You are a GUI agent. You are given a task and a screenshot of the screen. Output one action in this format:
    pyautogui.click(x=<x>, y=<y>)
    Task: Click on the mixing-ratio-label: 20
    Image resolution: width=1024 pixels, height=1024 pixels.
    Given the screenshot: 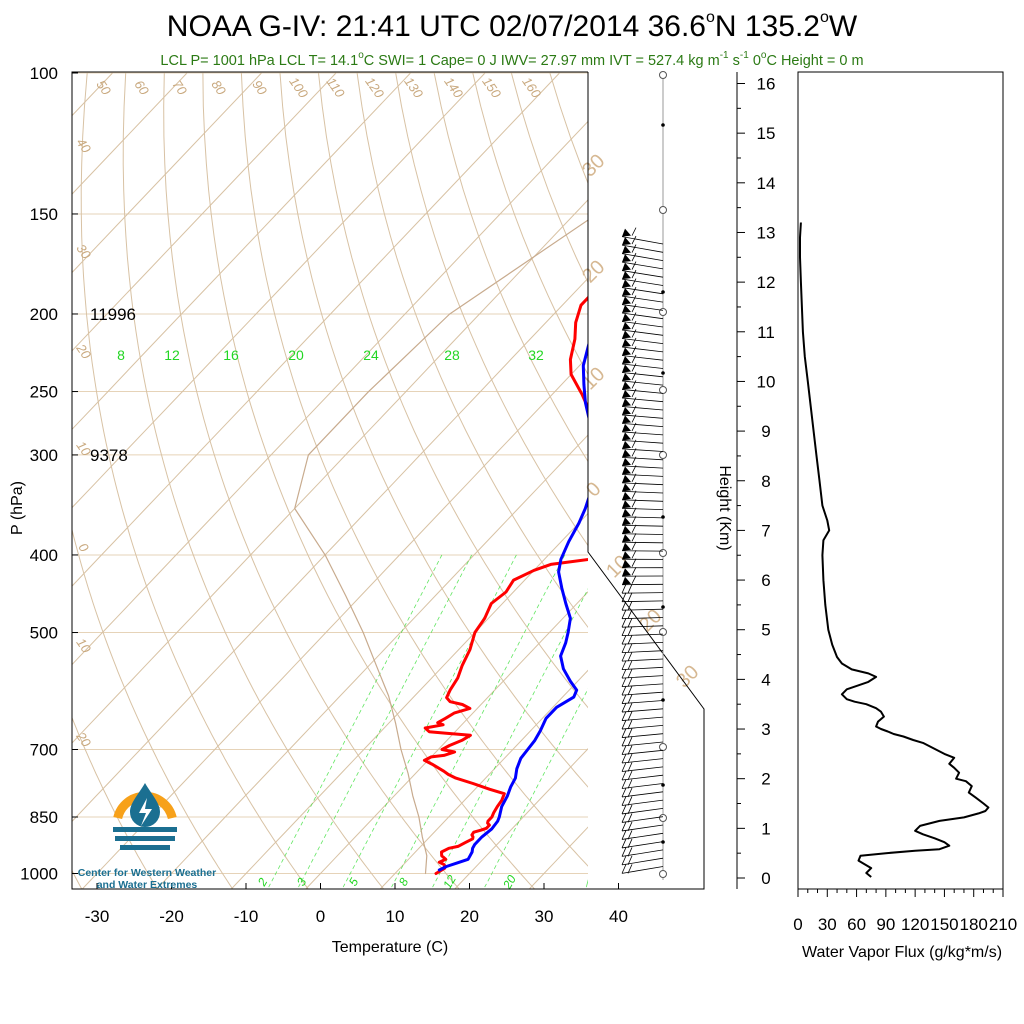 What is the action you would take?
    pyautogui.click(x=296, y=355)
    